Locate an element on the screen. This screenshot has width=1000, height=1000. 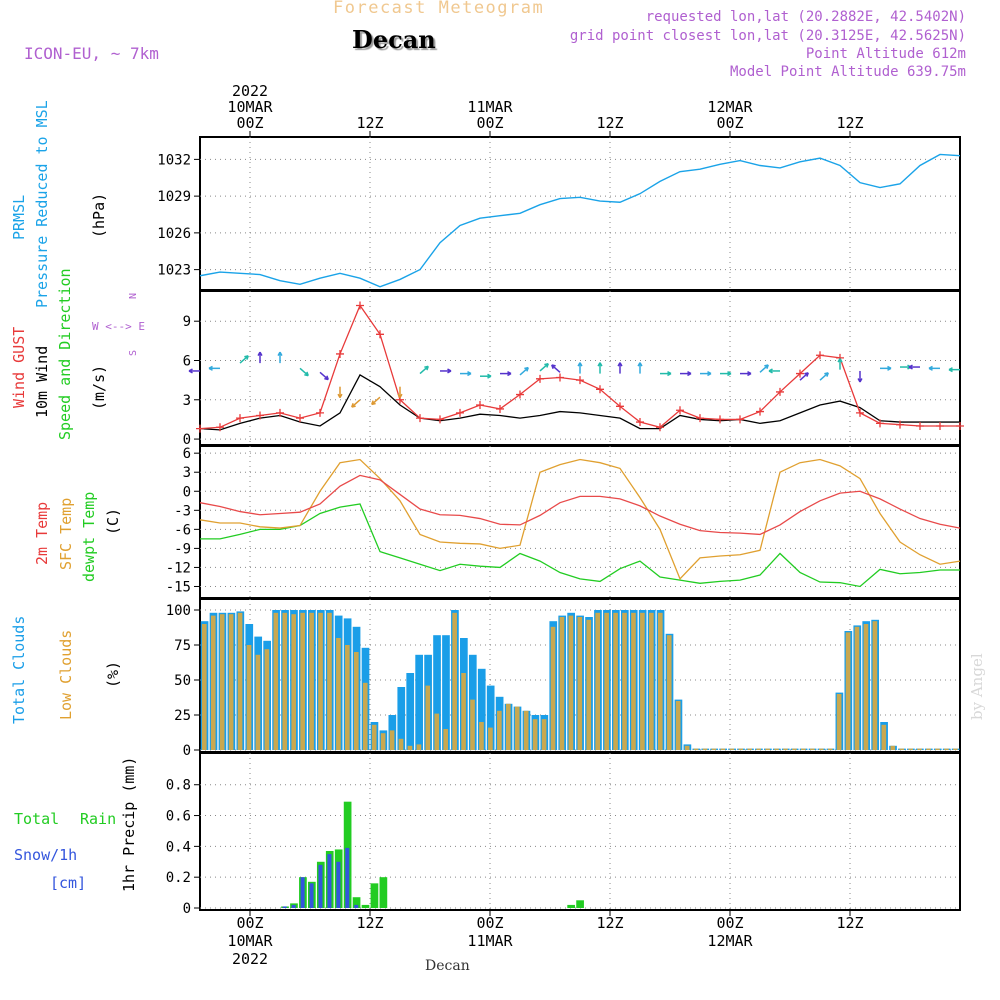
y-tick-label: -6 is located at coordinates (182, 530).